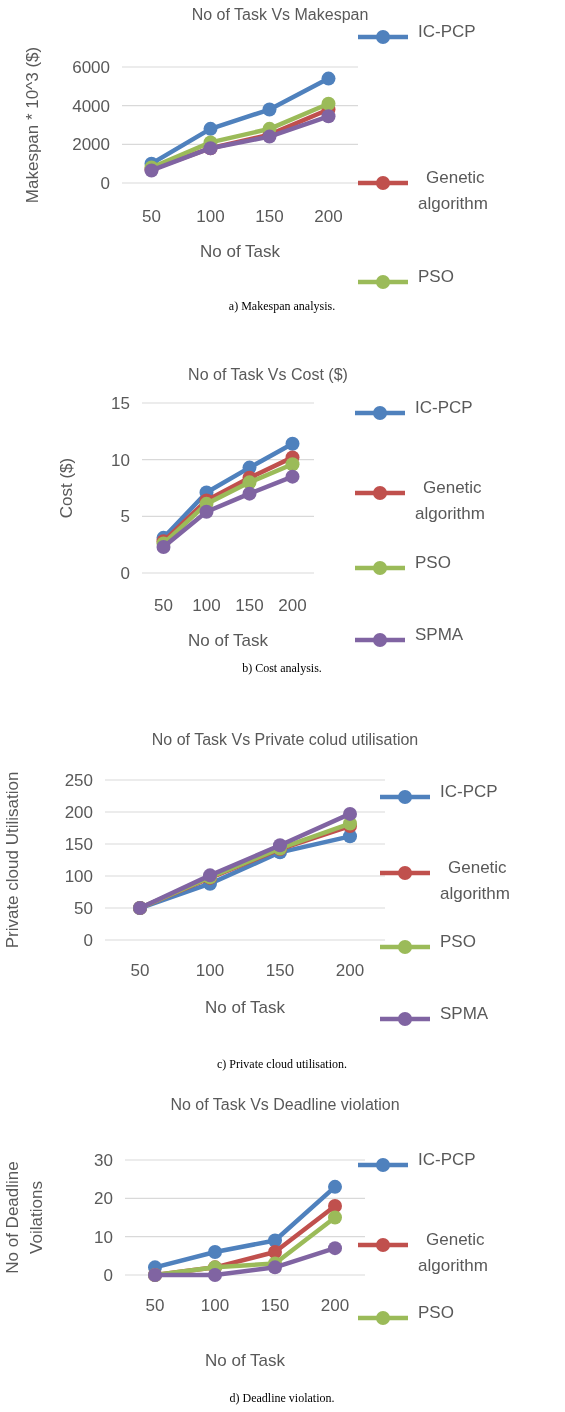 This screenshot has width=565, height=1412. What do you see at coordinates (120, 403) in the screenshot?
I see `y-tick-label: 15` at bounding box center [120, 403].